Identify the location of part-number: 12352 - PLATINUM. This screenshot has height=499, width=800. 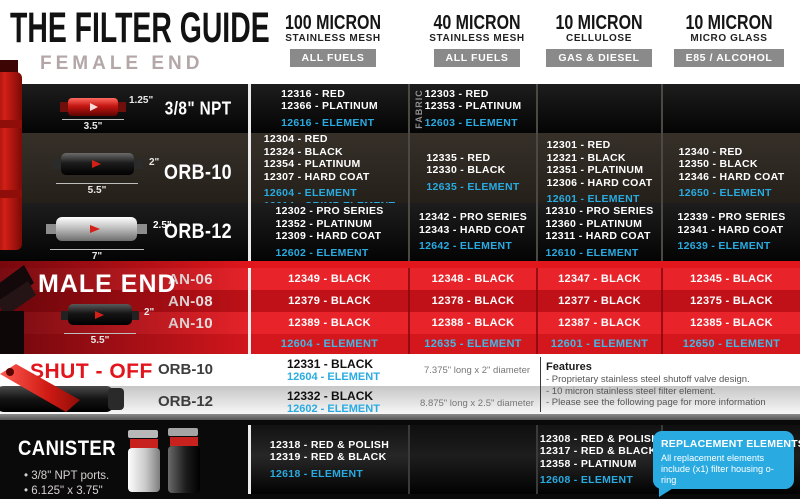
(324, 223).